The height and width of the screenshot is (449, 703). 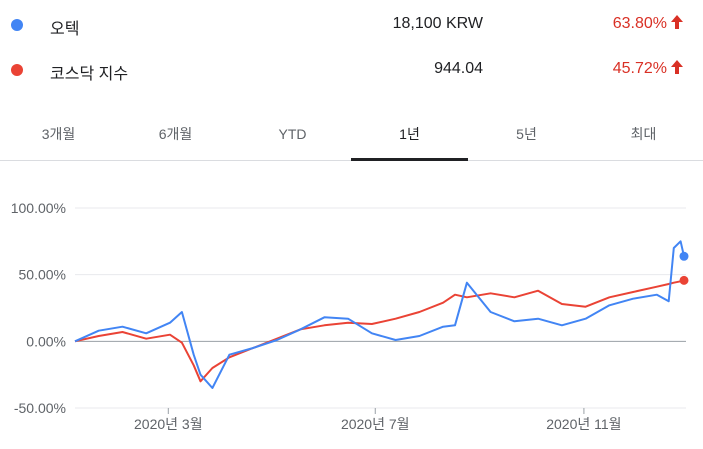 I want to click on x-tick-label: 2020년 11월, so click(x=583, y=424).